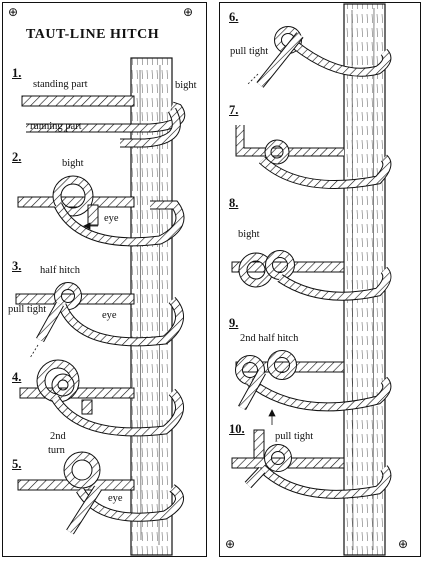 The width and height of the screenshot is (423, 561). I want to click on step-2-label-eye: eye, so click(111, 218).